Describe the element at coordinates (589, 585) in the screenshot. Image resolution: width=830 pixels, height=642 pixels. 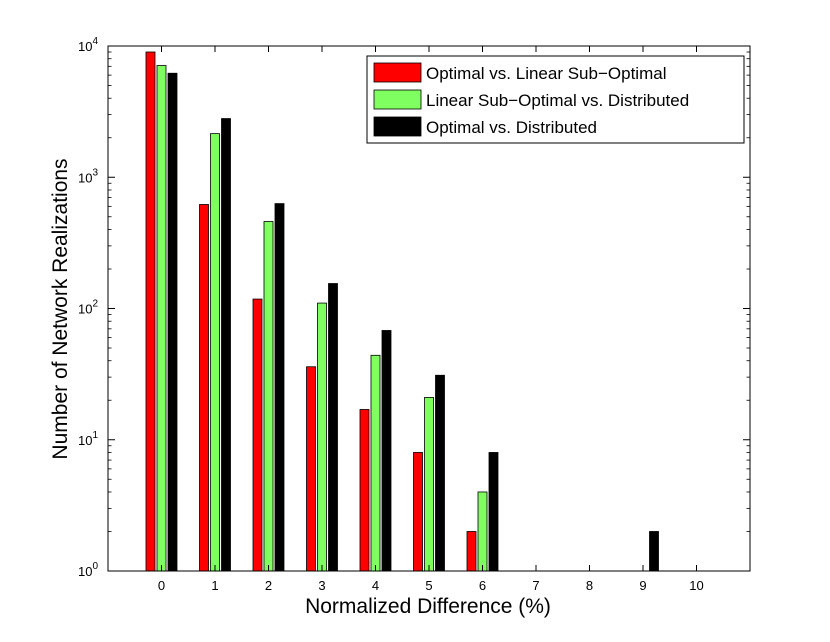
I see `x-tick-label: 8` at that location.